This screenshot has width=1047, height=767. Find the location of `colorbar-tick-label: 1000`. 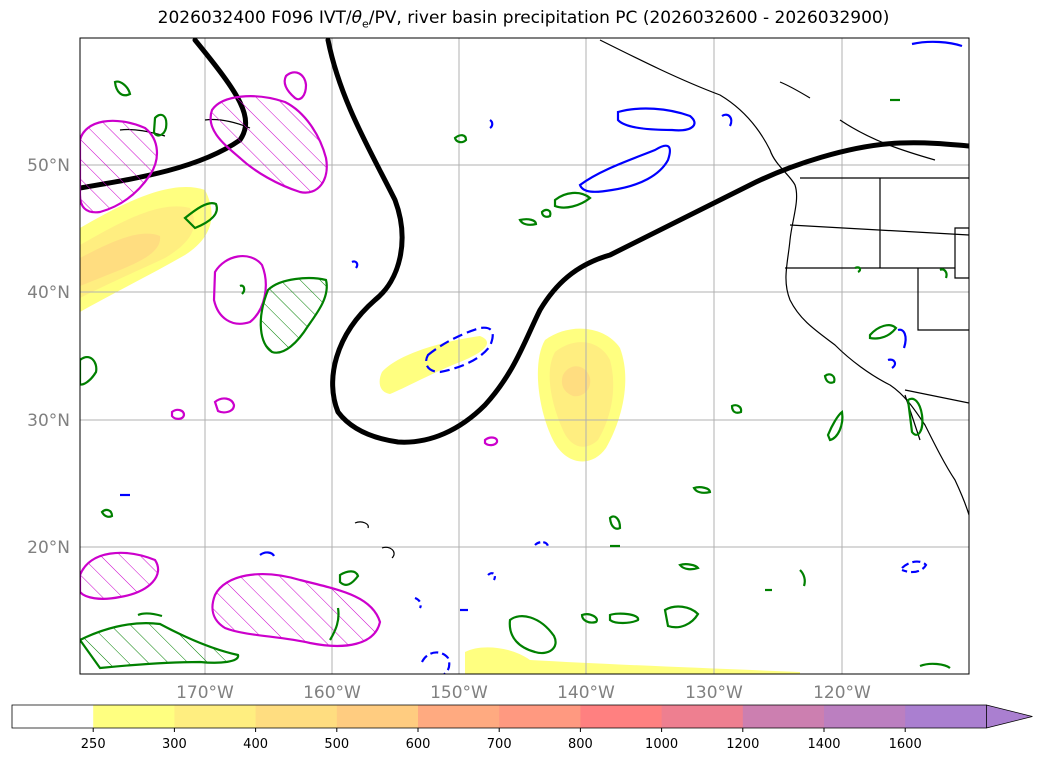

colorbar-tick-label: 1000 is located at coordinates (661, 744).